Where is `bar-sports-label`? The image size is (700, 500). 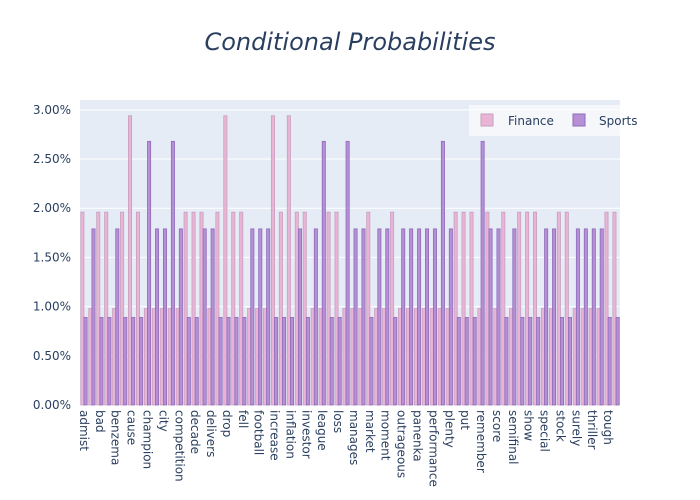 bar-sports-label is located at coordinates (315, 317).